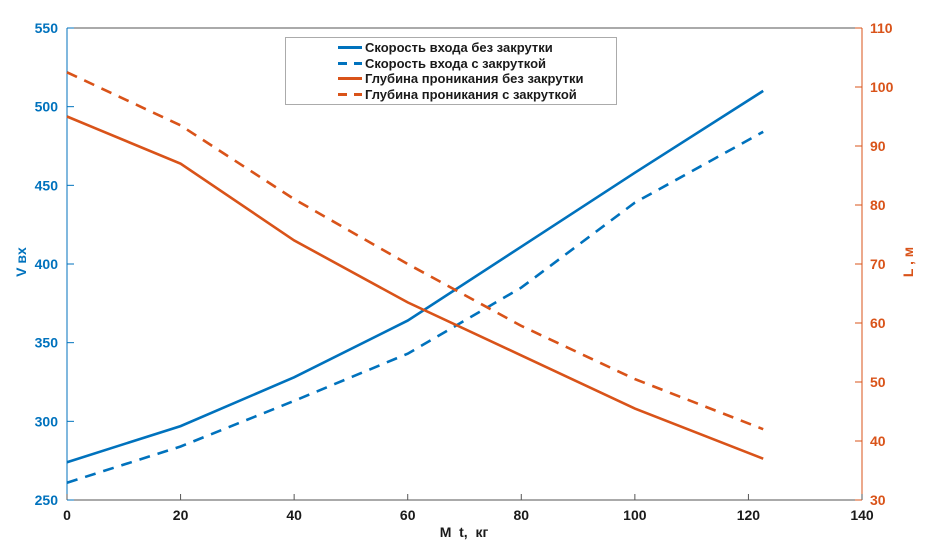 This screenshot has width=939, height=551. Describe the element at coordinates (878, 205) in the screenshot. I see `y-right-tick-label: 80` at that location.